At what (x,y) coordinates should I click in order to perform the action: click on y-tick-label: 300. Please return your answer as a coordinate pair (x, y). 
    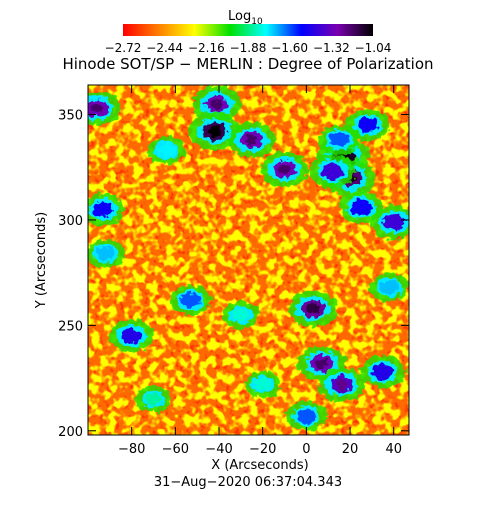
    Looking at the image, I should click on (70, 221).